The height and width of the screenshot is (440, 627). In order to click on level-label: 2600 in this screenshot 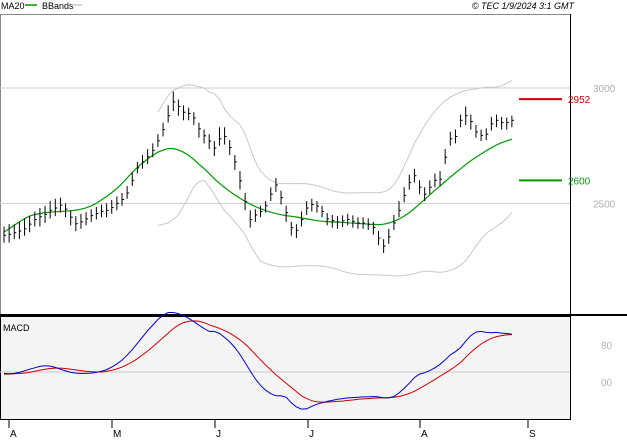, I will do `click(579, 181)`.